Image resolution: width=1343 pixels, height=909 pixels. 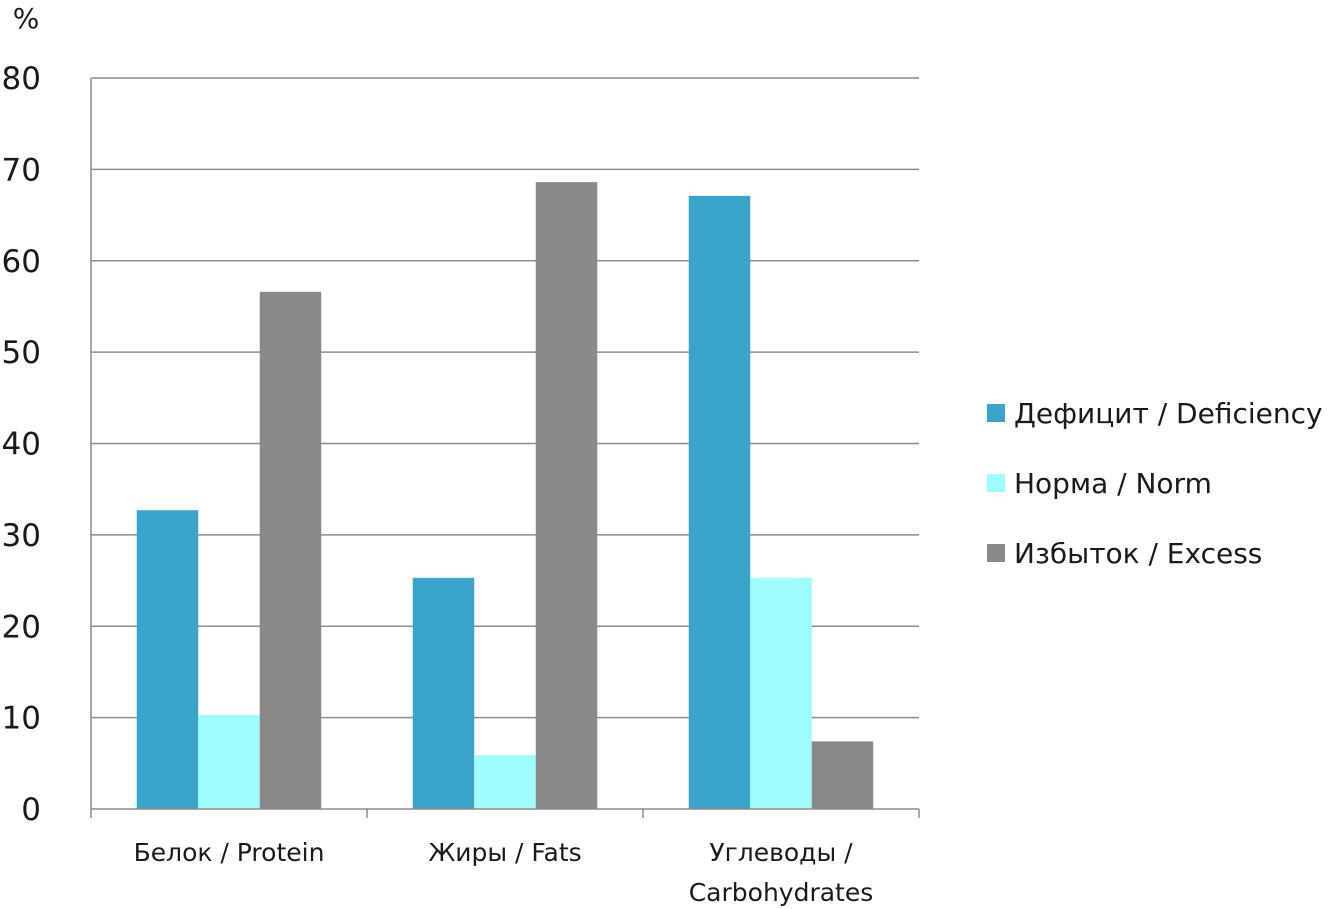 What do you see at coordinates (504, 852) in the screenshot?
I see `x-tick-label: Жиры / Fats` at bounding box center [504, 852].